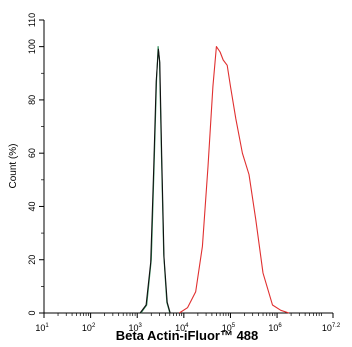 The image size is (352, 347). I want to click on x-tick-label: 103, so click(136, 328).